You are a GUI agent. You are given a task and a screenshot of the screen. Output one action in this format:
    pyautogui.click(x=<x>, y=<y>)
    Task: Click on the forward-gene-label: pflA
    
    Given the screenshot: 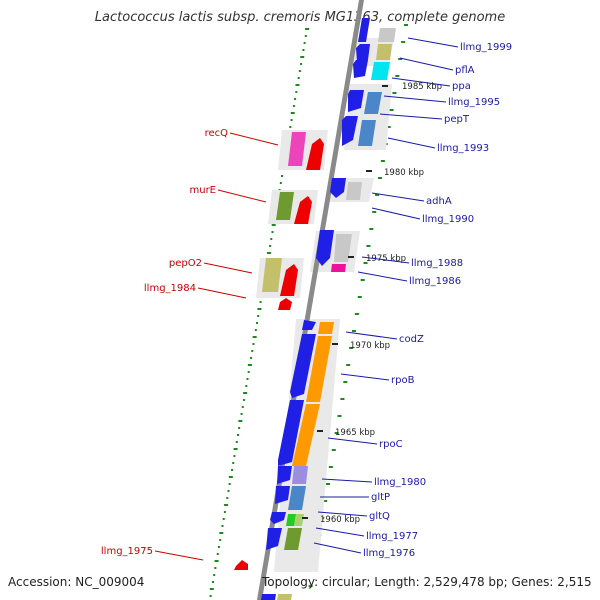 What is the action you would take?
    pyautogui.click(x=465, y=70)
    